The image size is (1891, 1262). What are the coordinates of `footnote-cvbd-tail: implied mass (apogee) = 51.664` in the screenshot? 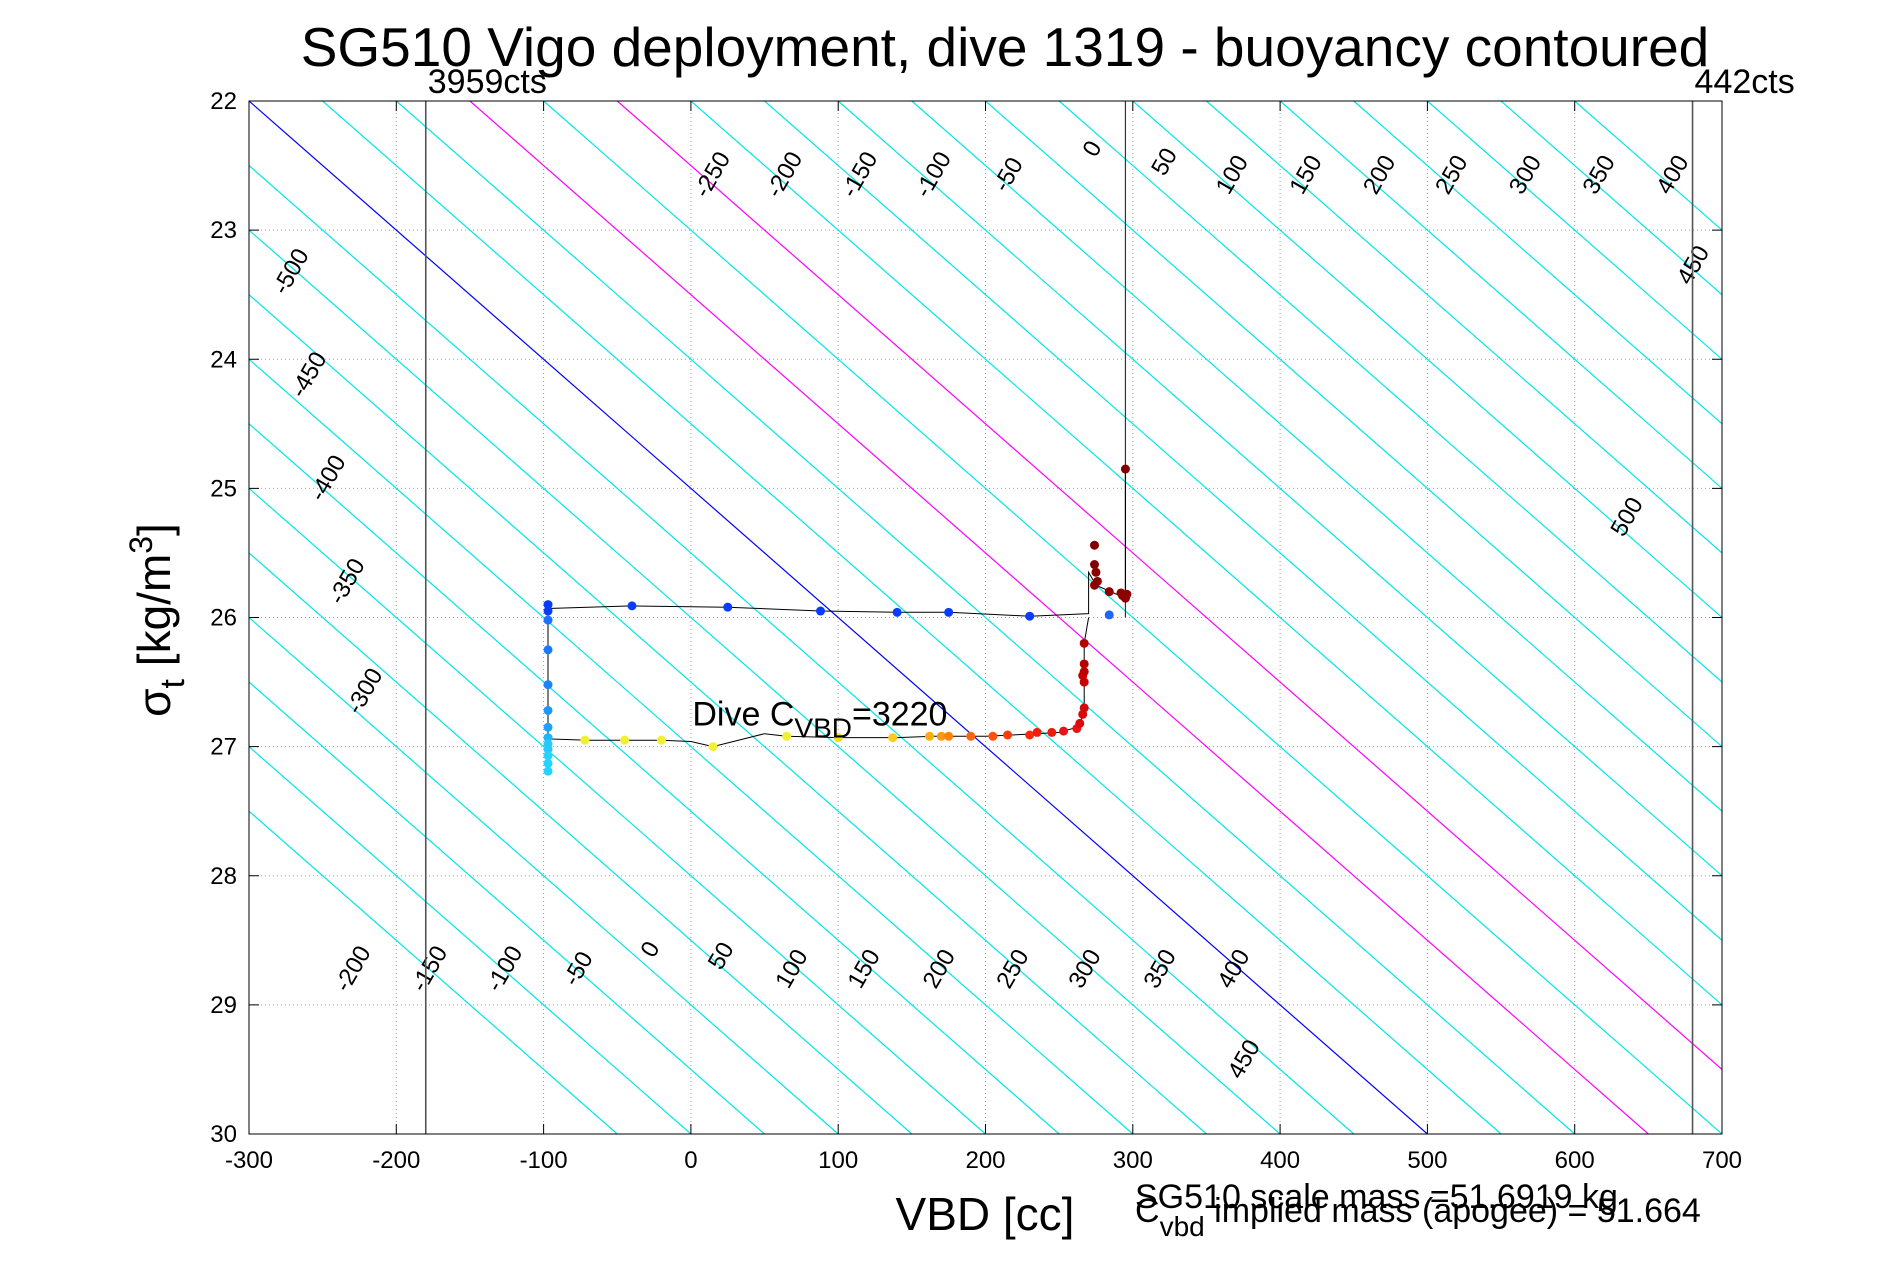 It's located at (1453, 1211).